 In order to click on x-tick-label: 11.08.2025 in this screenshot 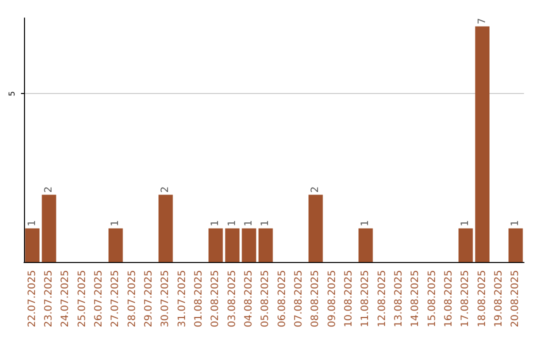, I will do `click(366, 299)`.